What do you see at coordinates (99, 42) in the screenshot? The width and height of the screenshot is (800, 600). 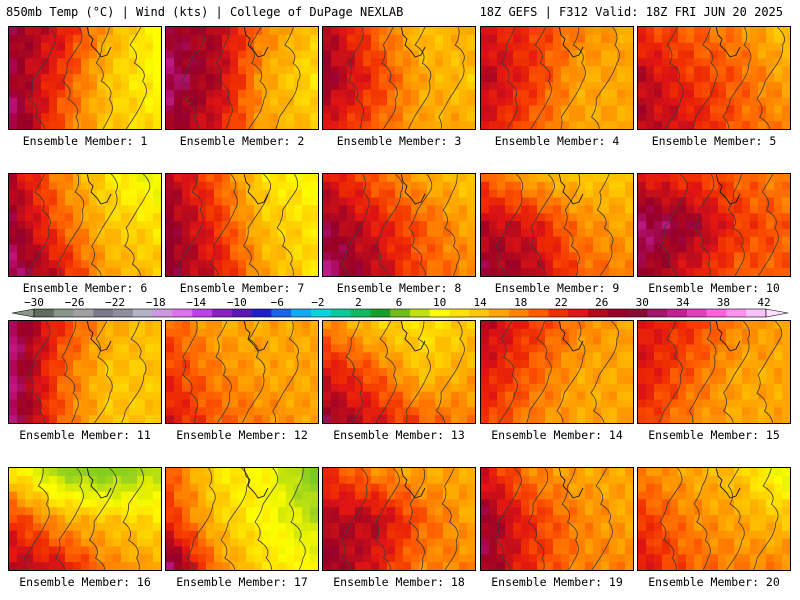 I see `coastline` at bounding box center [99, 42].